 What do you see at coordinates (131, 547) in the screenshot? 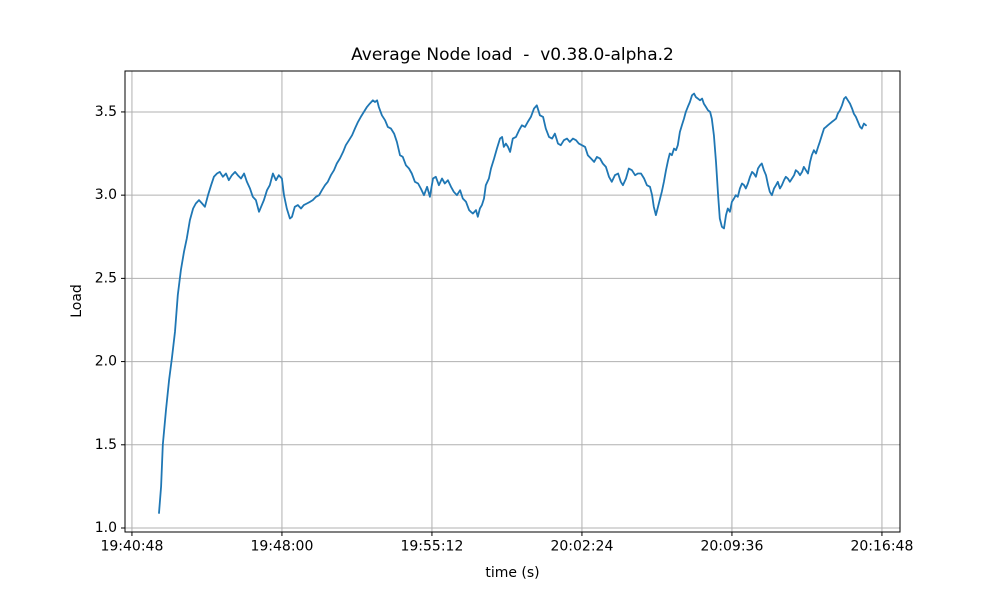
I see `x-tick-label: 19:40:48` at bounding box center [131, 547].